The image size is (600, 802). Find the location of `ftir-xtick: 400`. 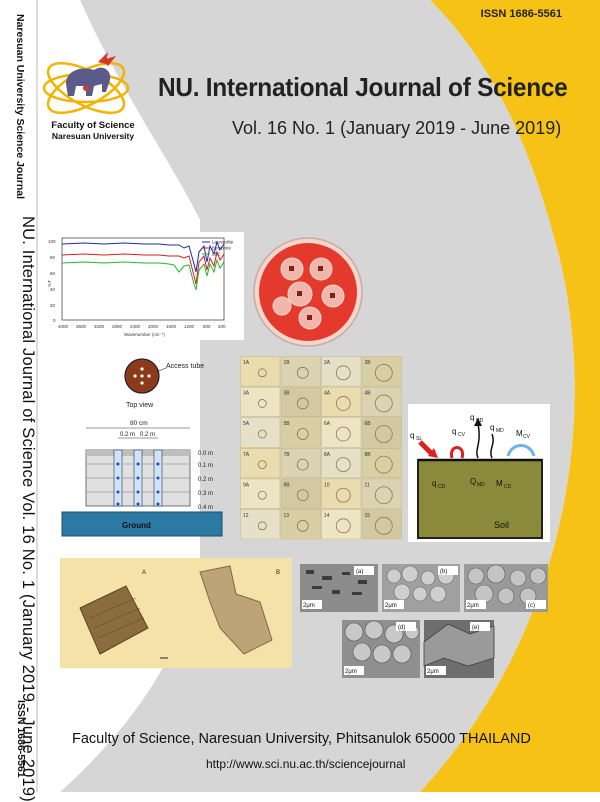

ftir-xtick: 400 is located at coordinates (222, 326).